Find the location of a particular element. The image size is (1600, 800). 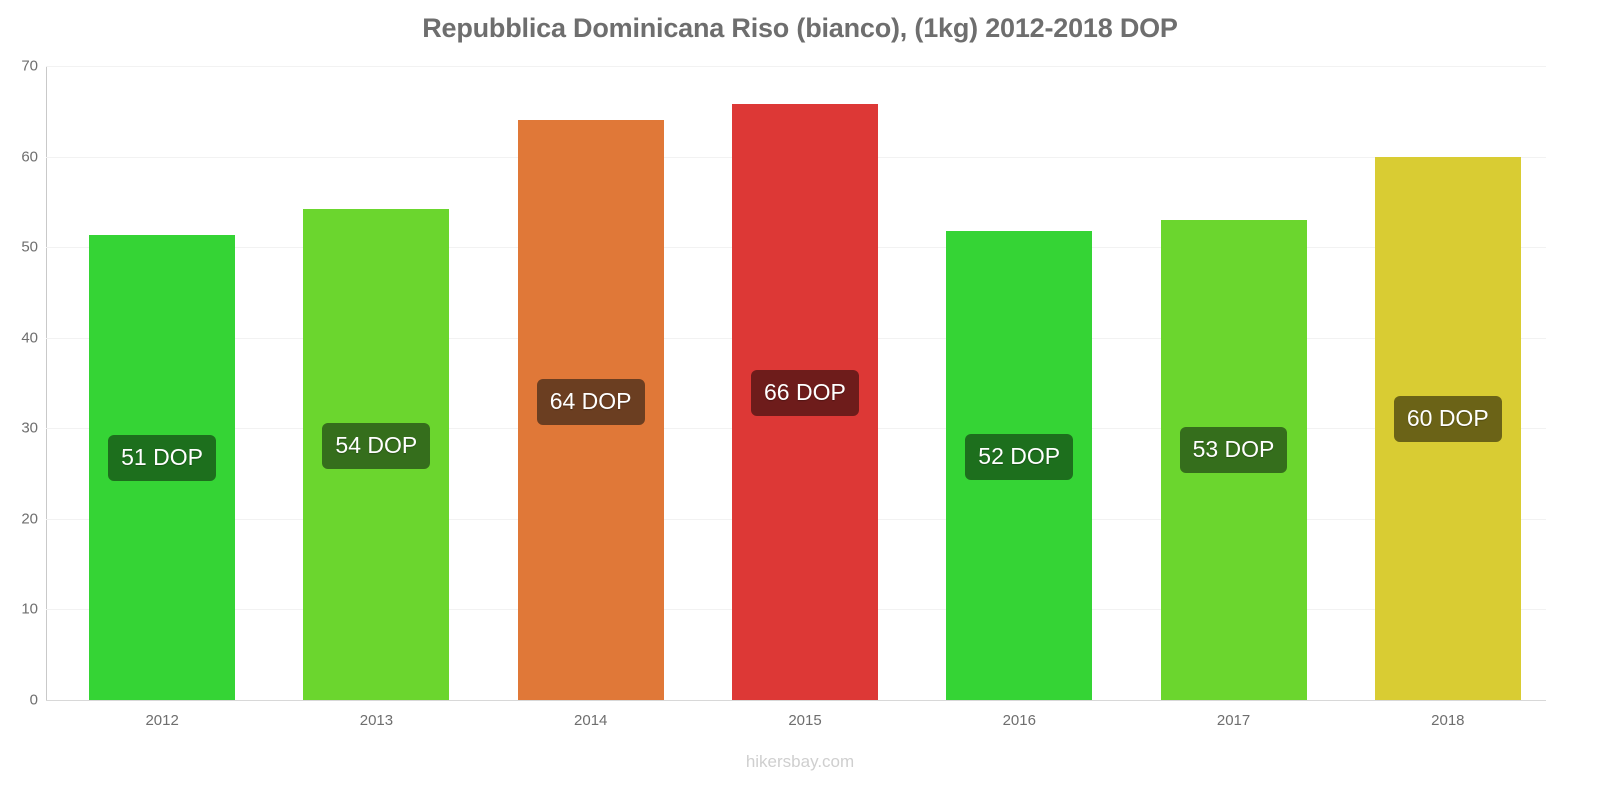

value-label-2017: 53 DOP is located at coordinates (1233, 450).